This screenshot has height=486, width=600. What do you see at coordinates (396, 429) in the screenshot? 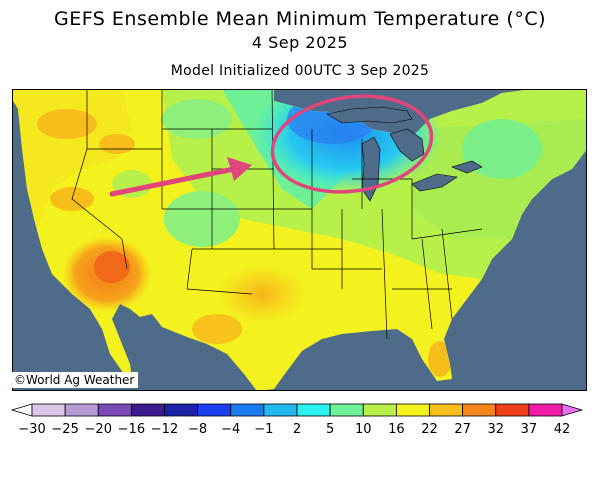
I see `colorbar-tick-label: 16` at bounding box center [396, 429].